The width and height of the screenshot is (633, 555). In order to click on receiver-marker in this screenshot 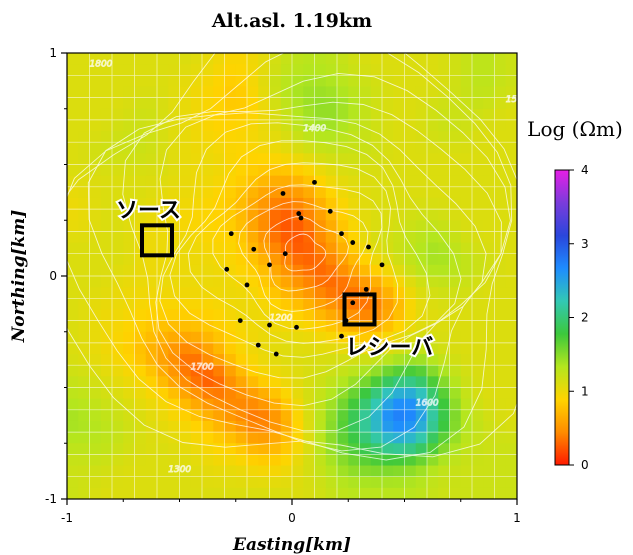, I will do `click(359, 309)`.